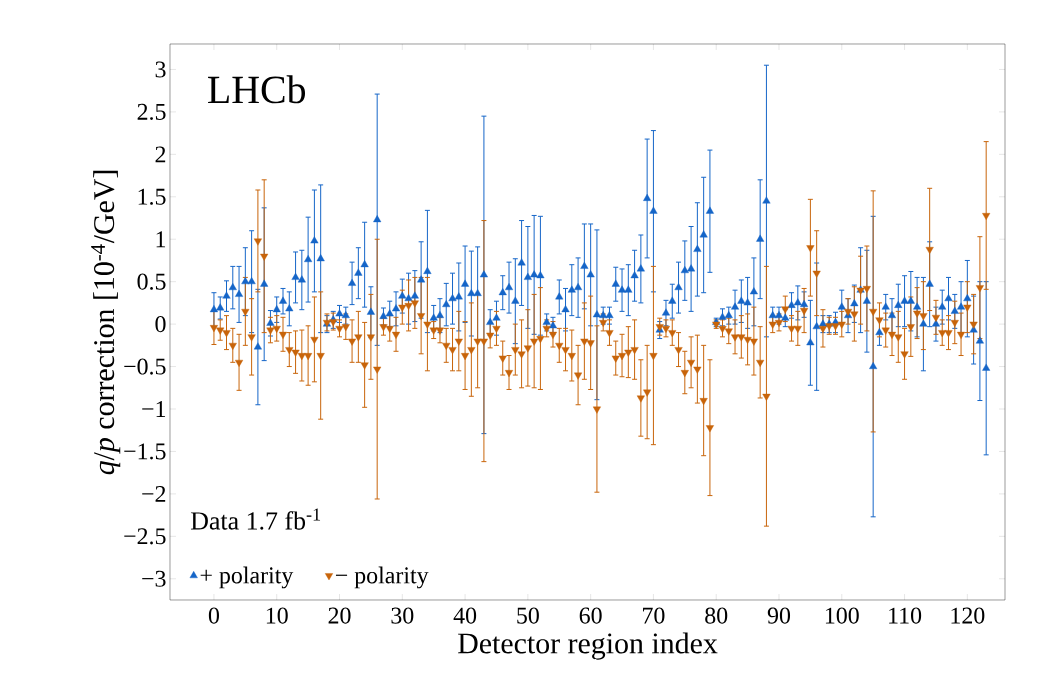  Describe the element at coordinates (154, 409) in the screenshot. I see `y-tick-label: −1` at that location.